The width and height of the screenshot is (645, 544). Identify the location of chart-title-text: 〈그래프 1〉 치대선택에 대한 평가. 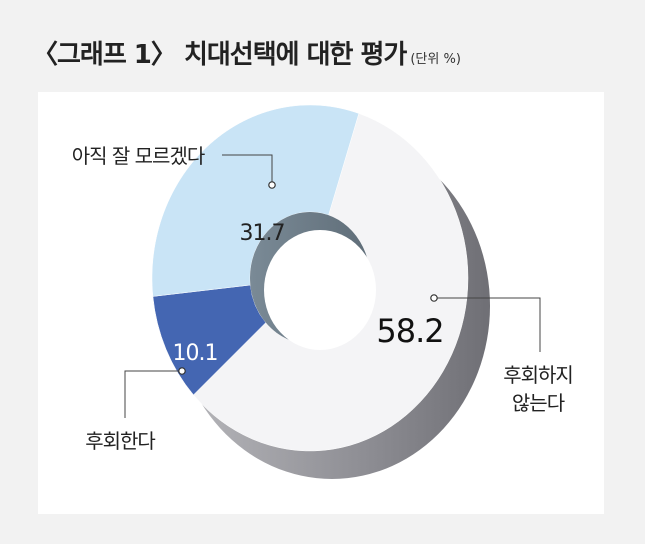
(219, 55).